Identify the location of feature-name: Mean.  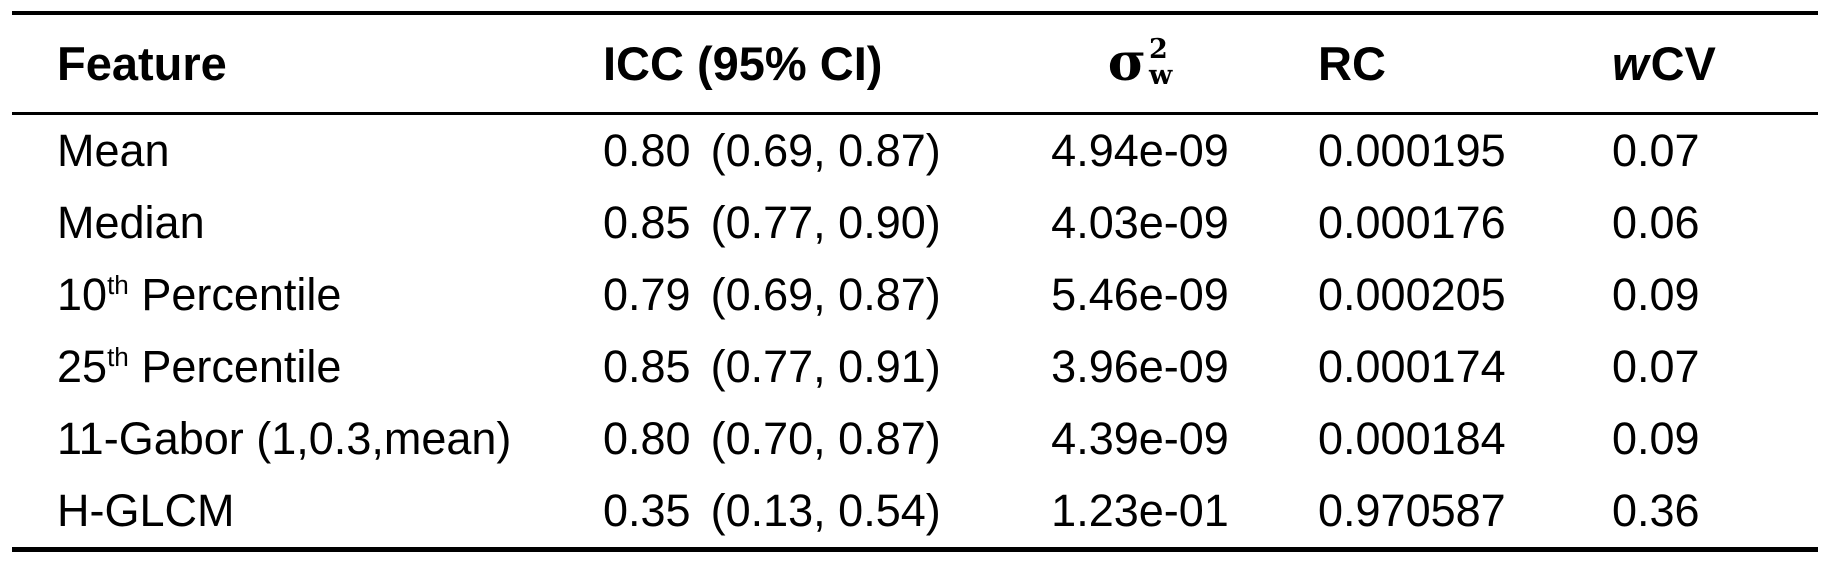
(113, 150).